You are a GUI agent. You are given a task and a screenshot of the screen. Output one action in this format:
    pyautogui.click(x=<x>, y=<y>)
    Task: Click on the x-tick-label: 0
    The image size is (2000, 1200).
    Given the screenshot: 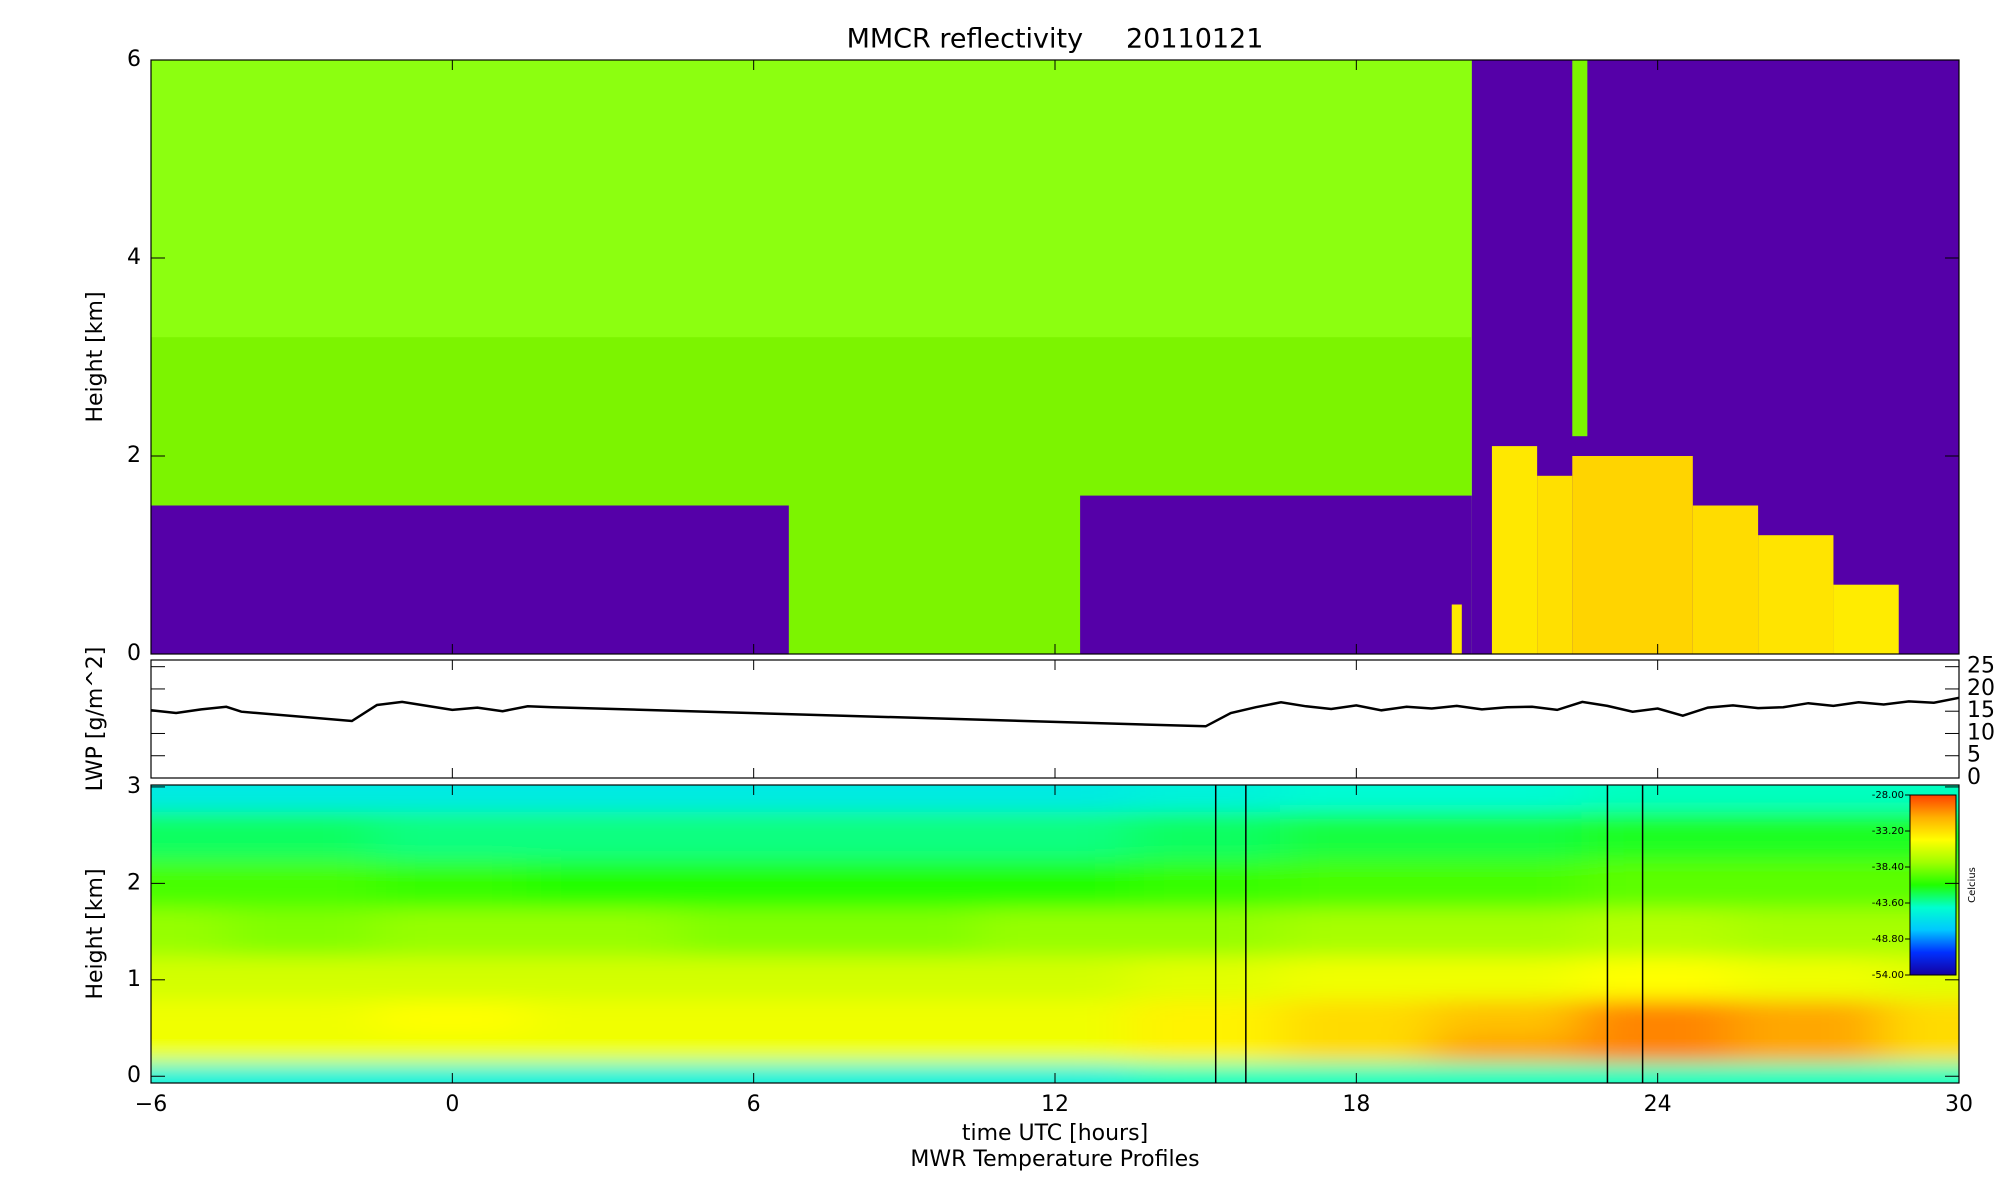 What is the action you would take?
    pyautogui.click(x=452, y=1104)
    